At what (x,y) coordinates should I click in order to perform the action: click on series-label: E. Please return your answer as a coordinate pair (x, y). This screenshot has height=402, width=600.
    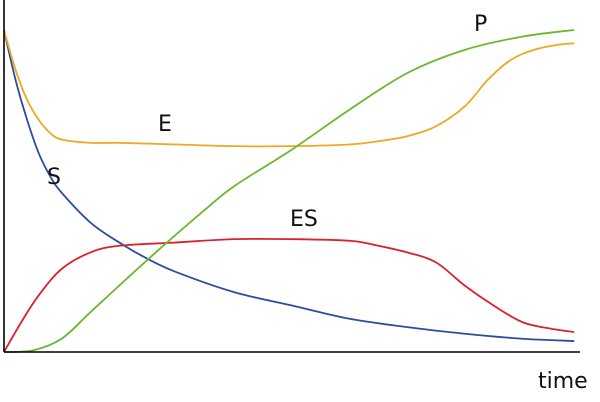
    Looking at the image, I should click on (165, 124).